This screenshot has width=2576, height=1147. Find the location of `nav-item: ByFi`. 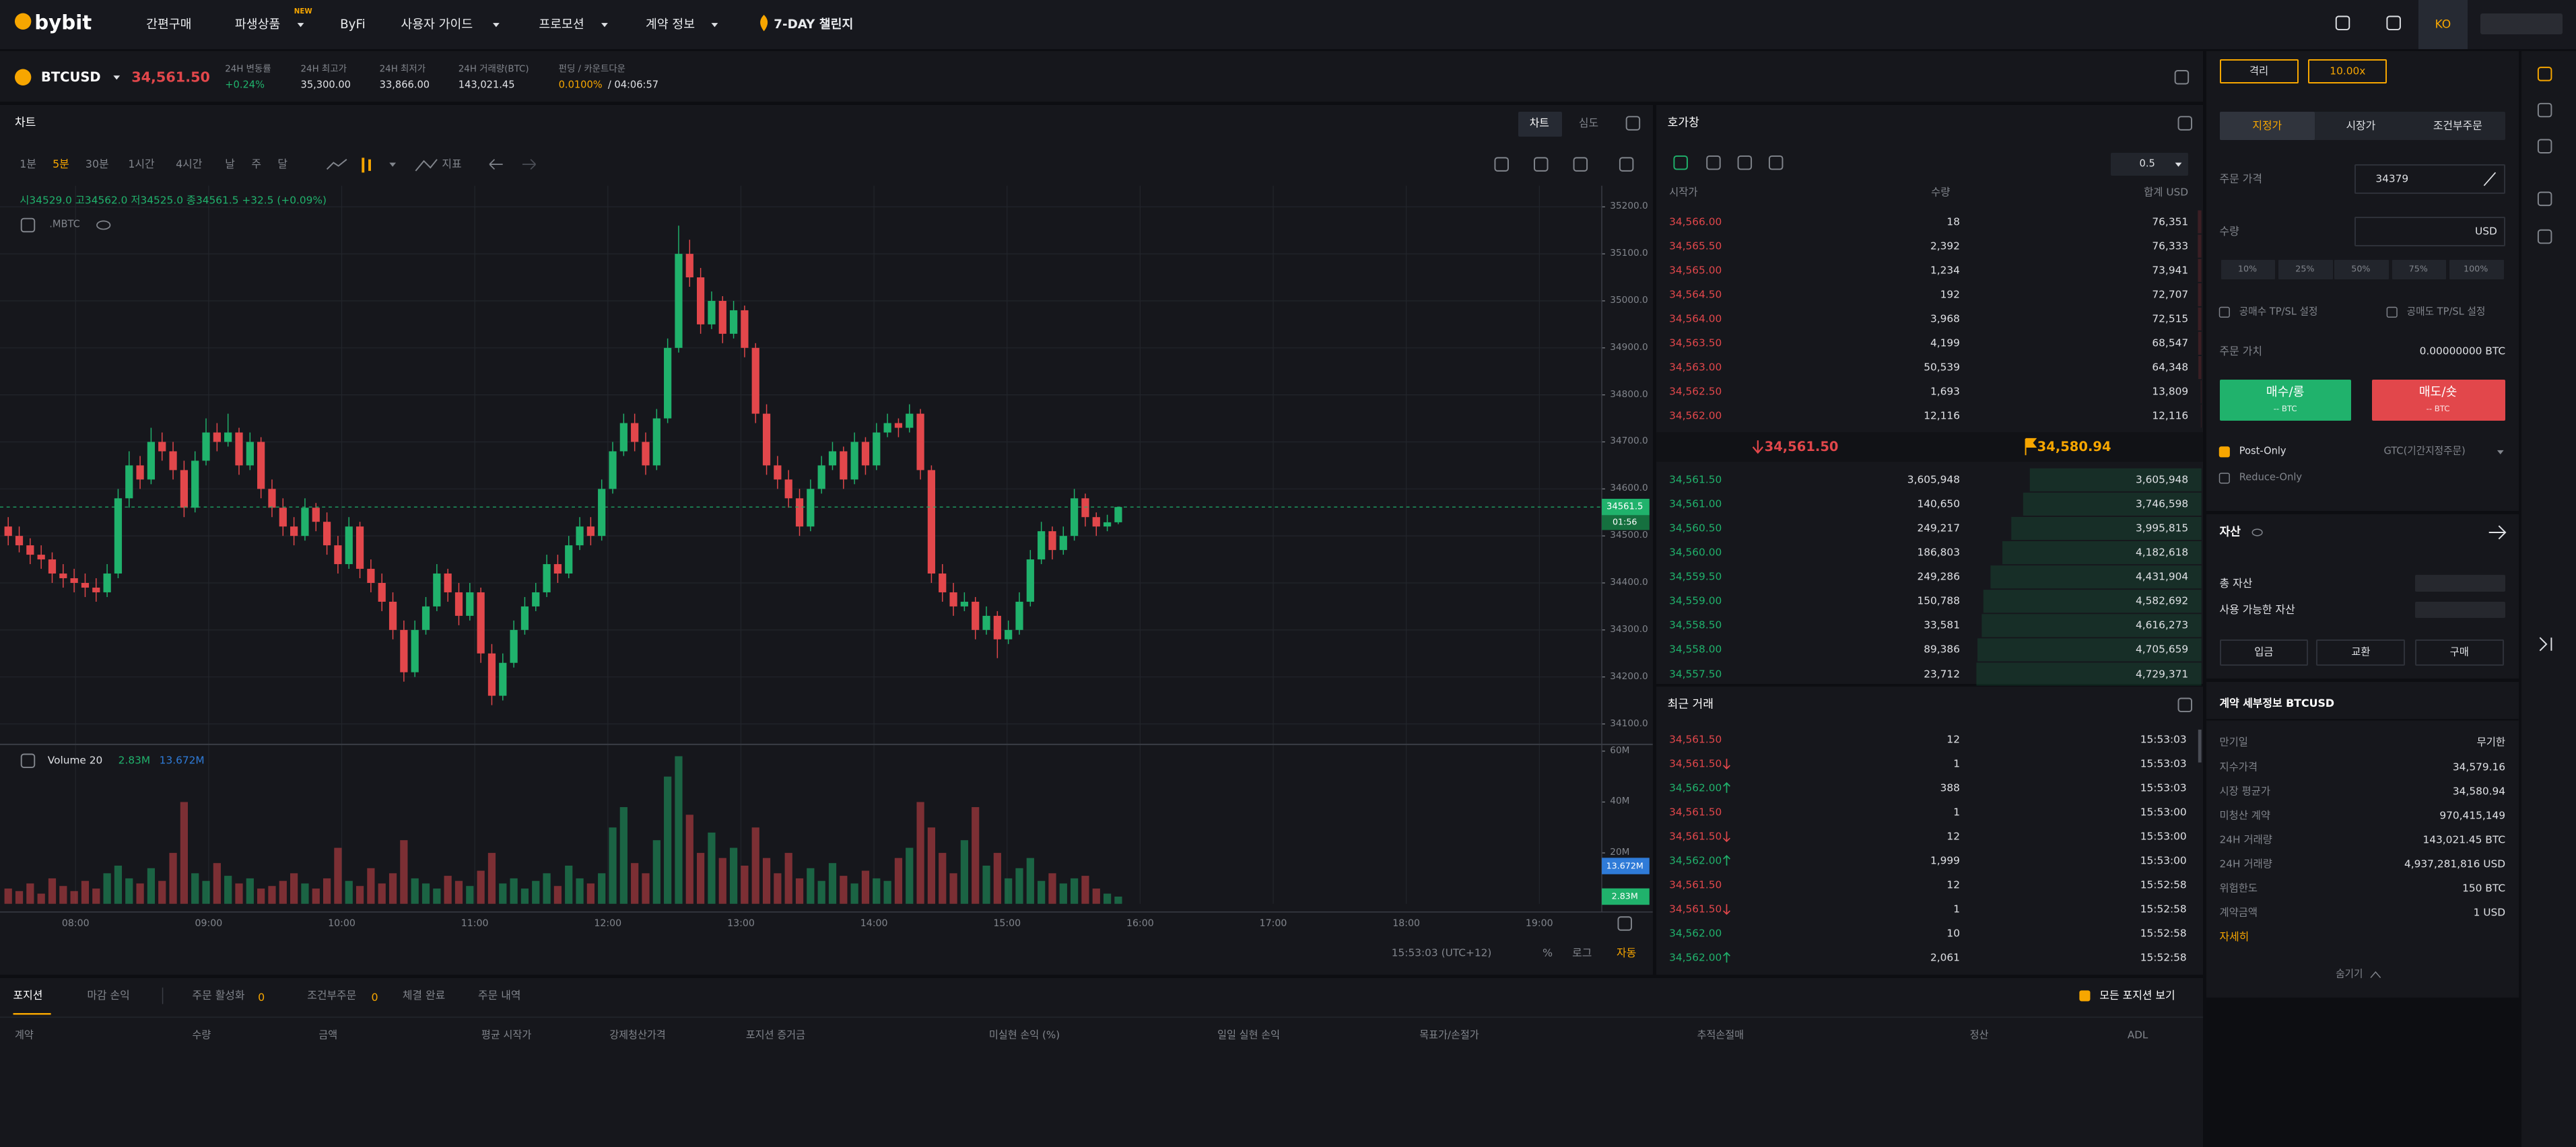

nav-item: ByFi is located at coordinates (353, 24).